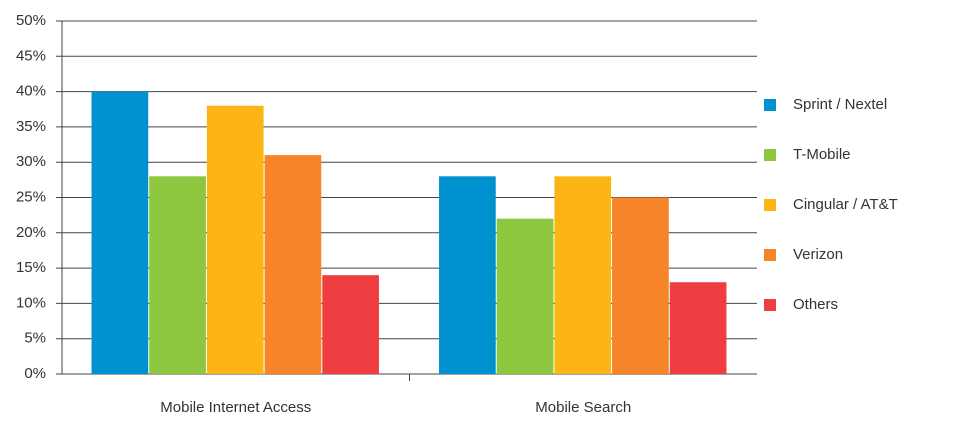 The height and width of the screenshot is (421, 979). What do you see at coordinates (822, 154) in the screenshot?
I see `legend-label: T-Mobile` at bounding box center [822, 154].